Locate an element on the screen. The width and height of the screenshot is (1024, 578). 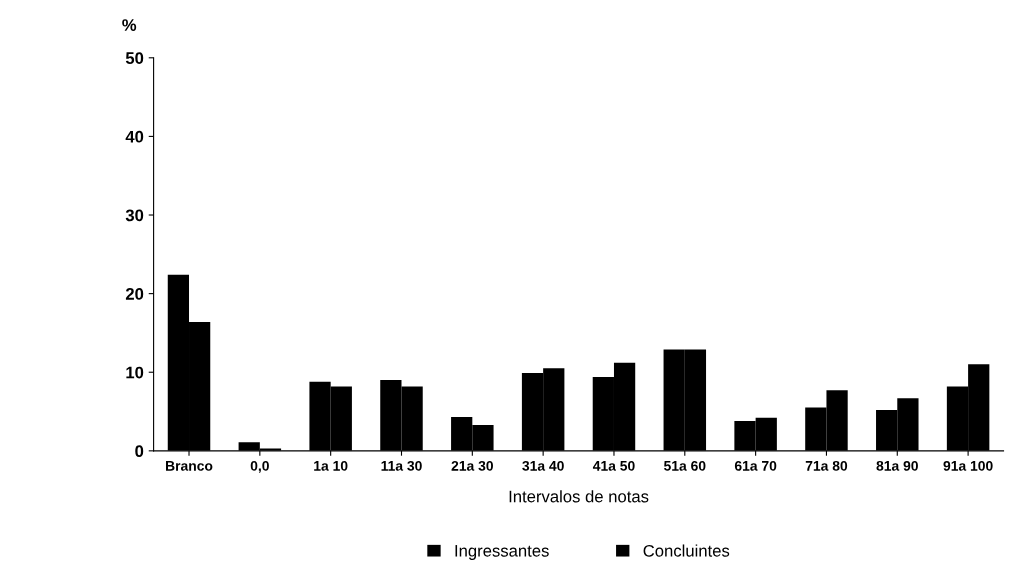
y-tick-label: 10 is located at coordinates (135, 372).